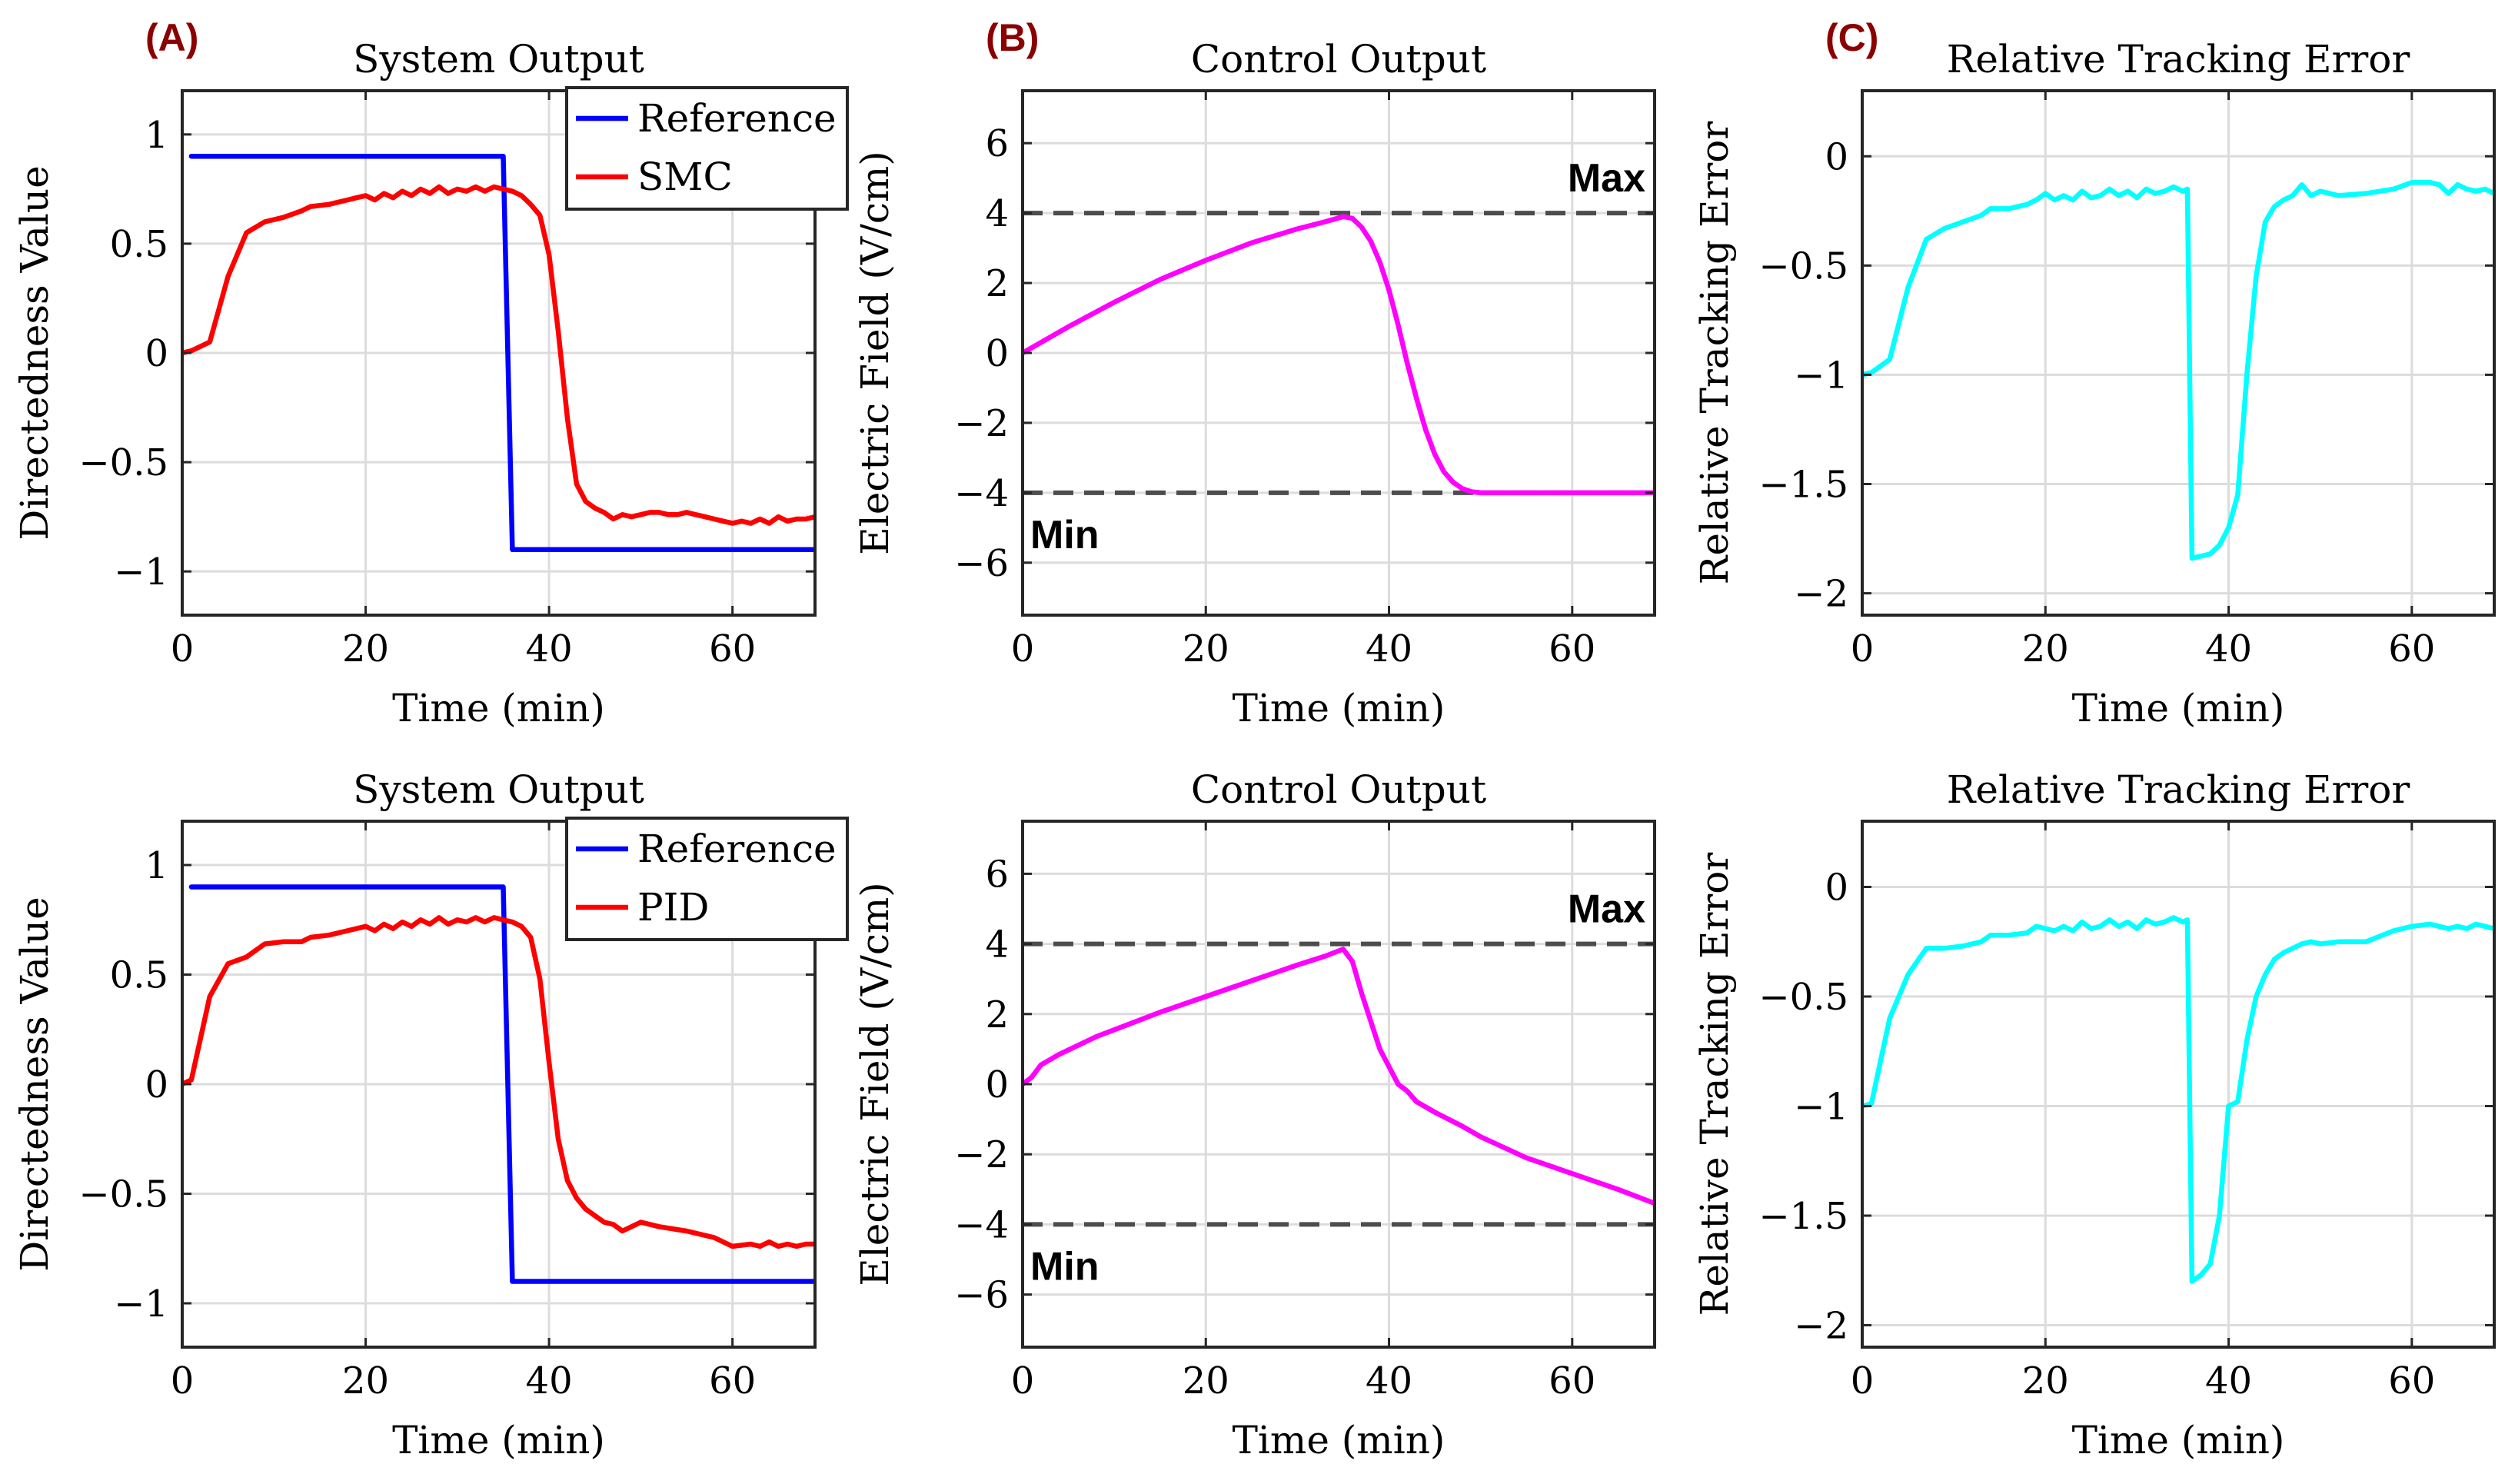 This screenshot has width=2515, height=1484. What do you see at coordinates (1851, 38) in the screenshot?
I see `panel-letter: (C)` at bounding box center [1851, 38].